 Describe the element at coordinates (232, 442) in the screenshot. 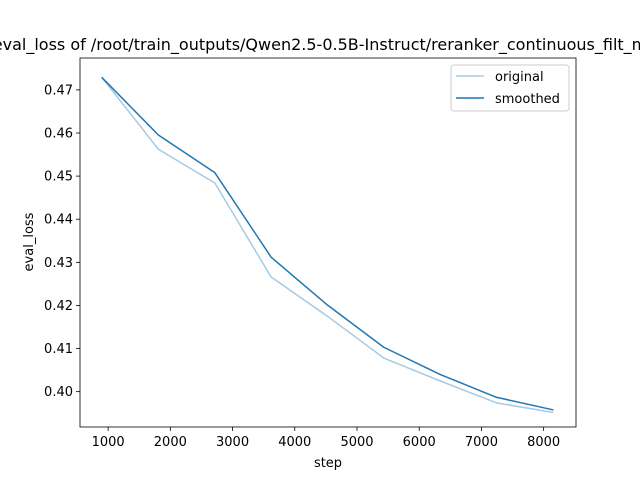

I see `x-tick-label: 3000` at that location.